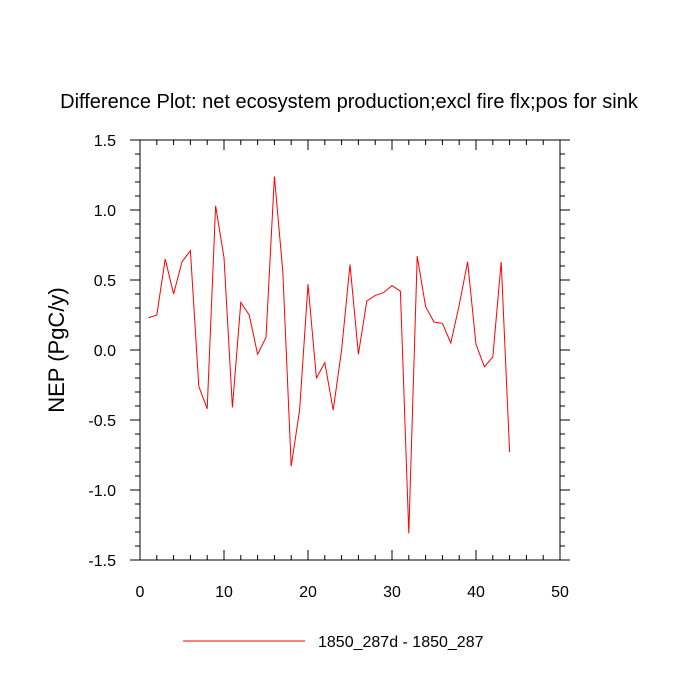  What do you see at coordinates (392, 592) in the screenshot?
I see `x-tick-label: 30` at bounding box center [392, 592].